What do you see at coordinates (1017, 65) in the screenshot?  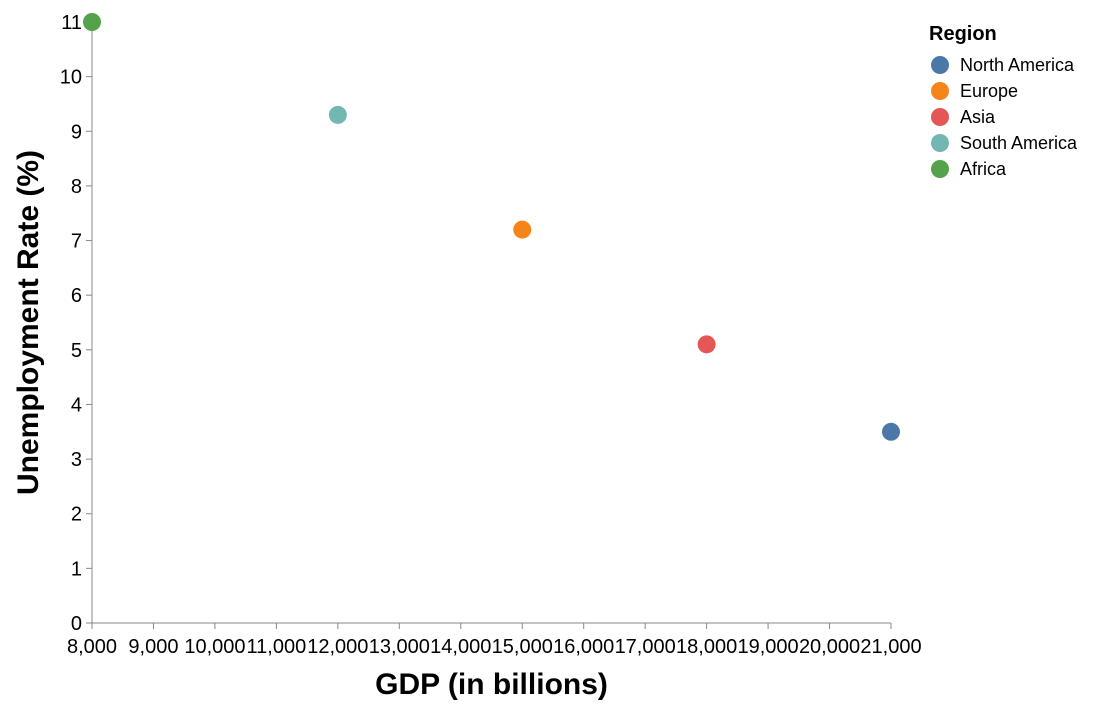 I see `legend-label: North America` at bounding box center [1017, 65].